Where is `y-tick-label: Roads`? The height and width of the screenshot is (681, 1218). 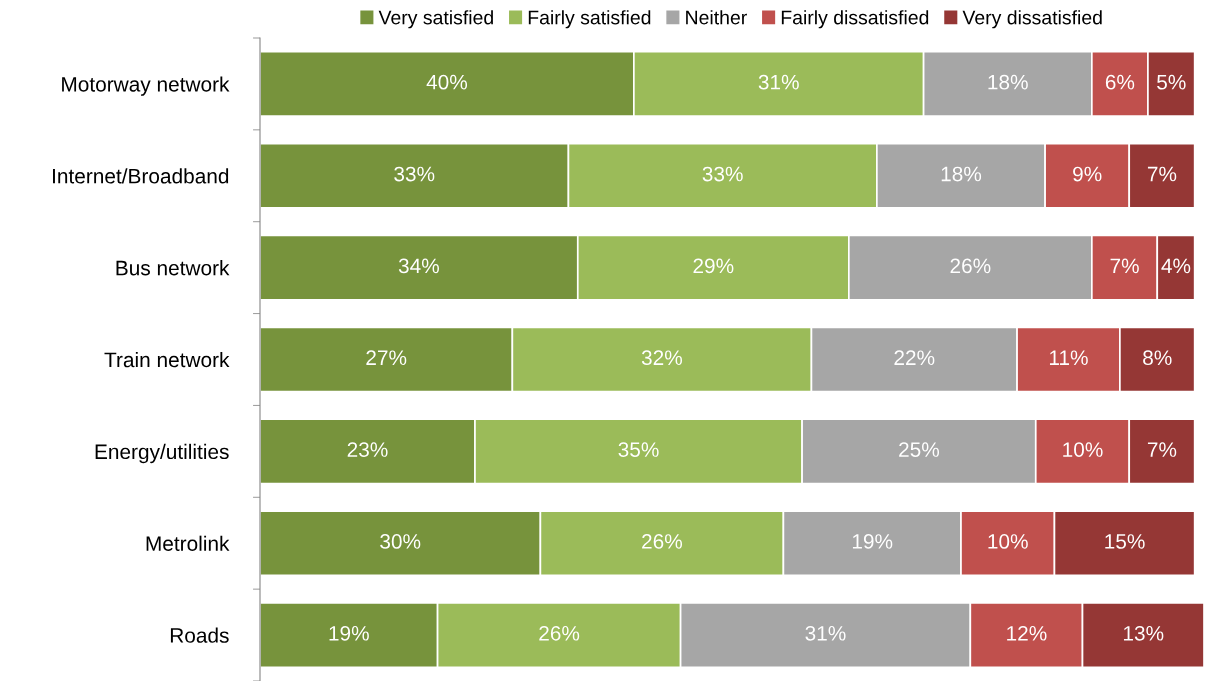
y-tick-label: Roads is located at coordinates (199, 635).